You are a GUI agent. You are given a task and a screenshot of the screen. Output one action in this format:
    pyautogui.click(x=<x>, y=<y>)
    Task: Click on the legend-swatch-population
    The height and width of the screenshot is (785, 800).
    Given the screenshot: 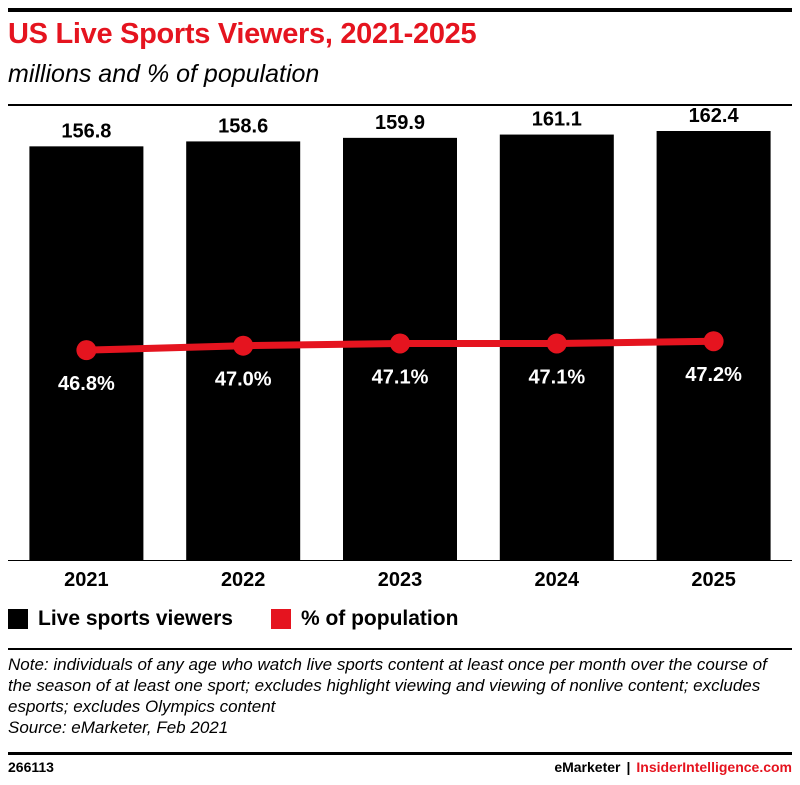 What is the action you would take?
    pyautogui.click(x=280, y=619)
    